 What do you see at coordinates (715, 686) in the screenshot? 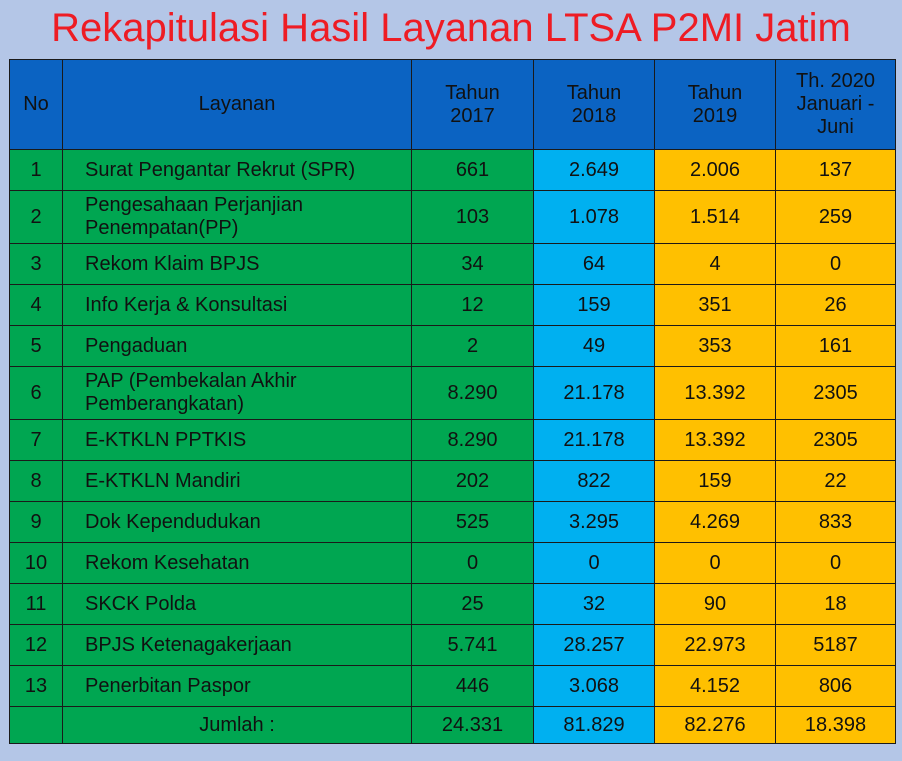
I see `row-2019: 4.152` at bounding box center [715, 686].